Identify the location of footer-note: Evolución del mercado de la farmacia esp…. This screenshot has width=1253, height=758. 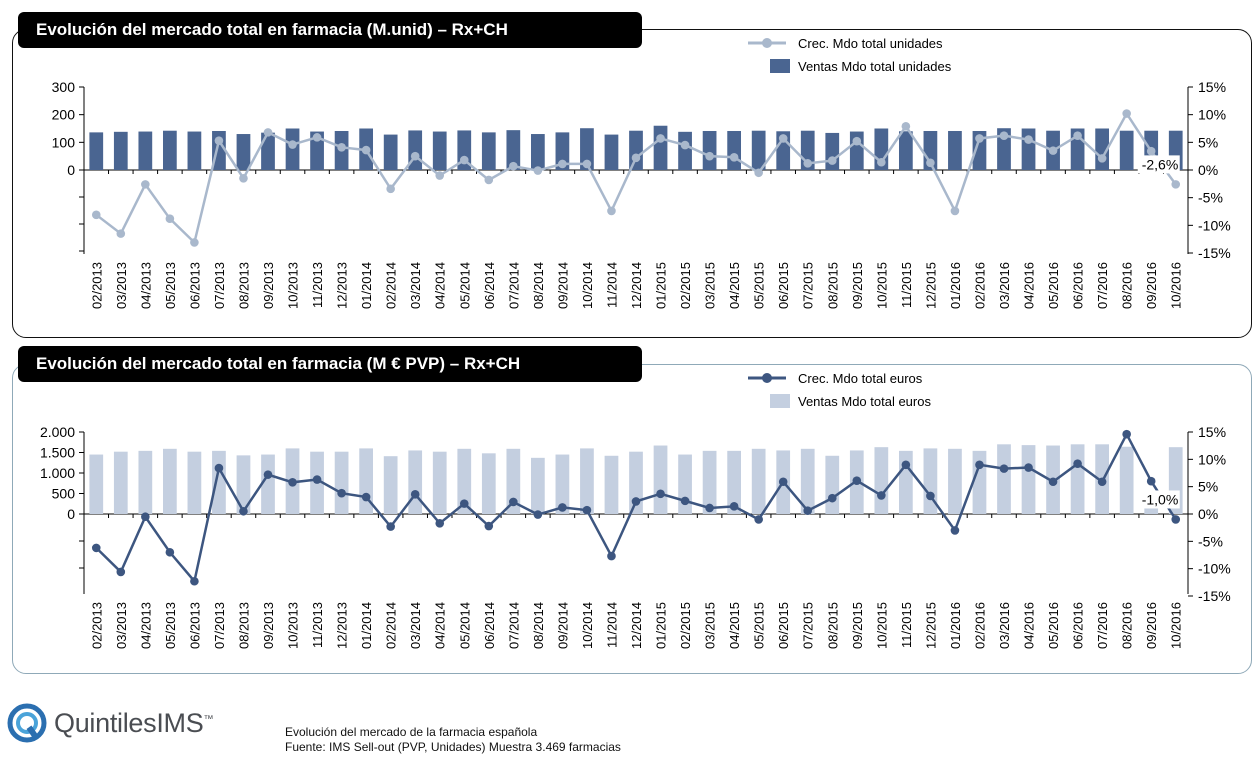
(453, 740).